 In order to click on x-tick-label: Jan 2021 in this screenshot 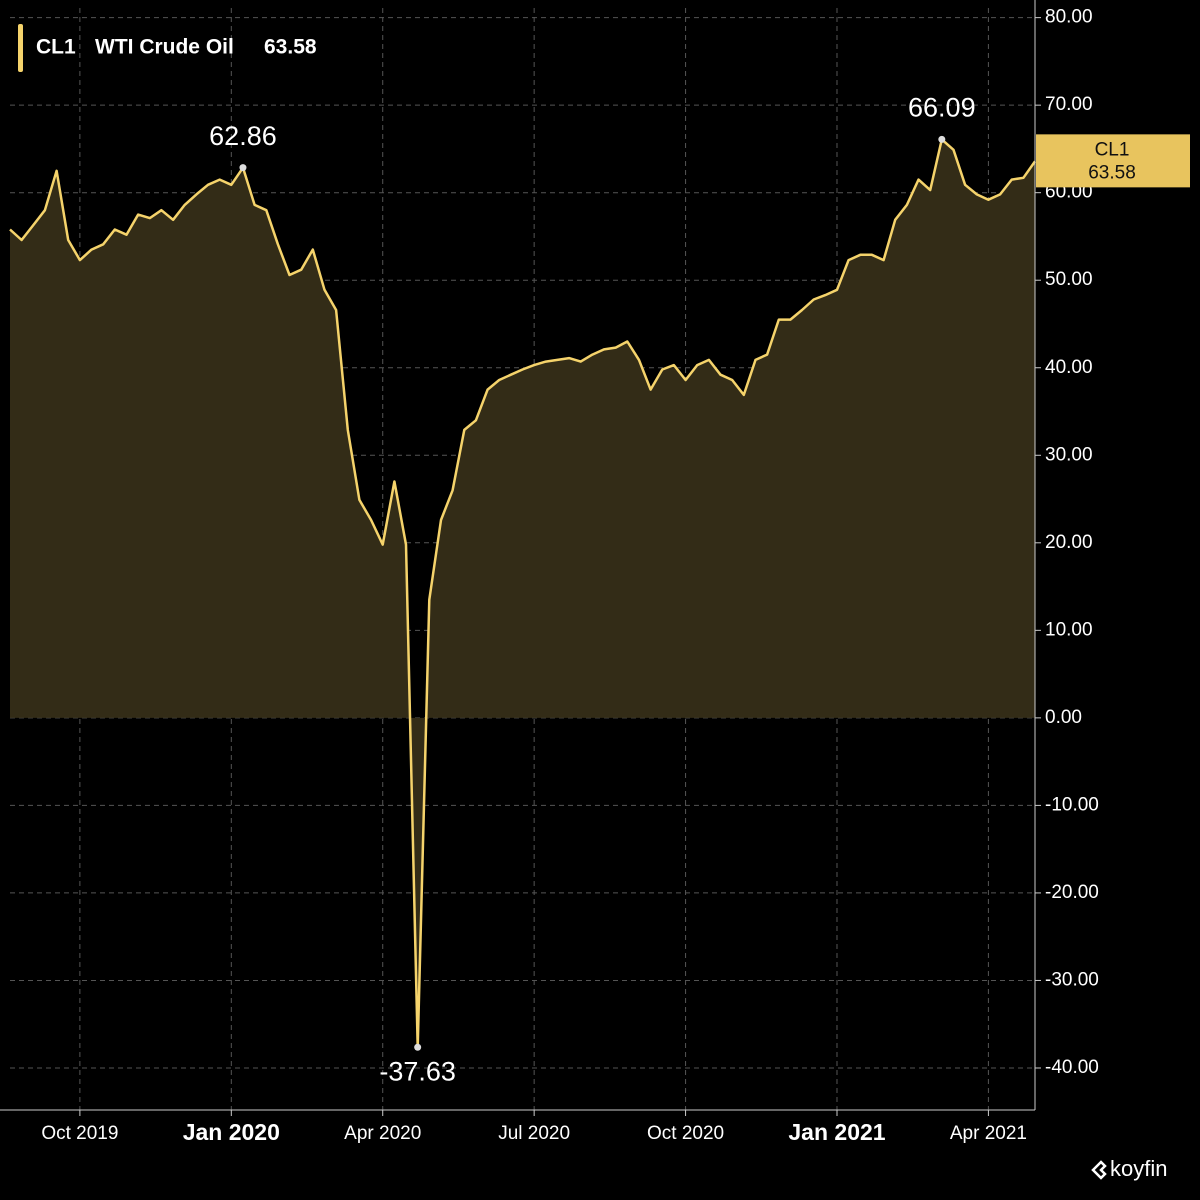, I will do `click(836, 1132)`.